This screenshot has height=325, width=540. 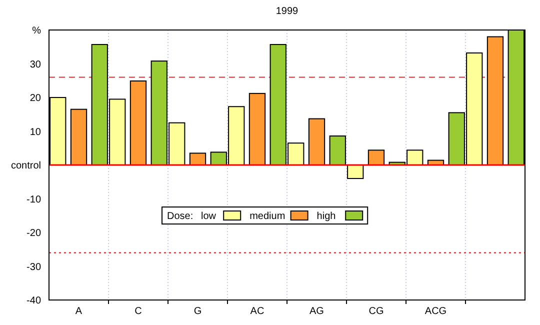 What do you see at coordinates (198, 311) in the screenshot?
I see `x-tick-label: G` at bounding box center [198, 311].